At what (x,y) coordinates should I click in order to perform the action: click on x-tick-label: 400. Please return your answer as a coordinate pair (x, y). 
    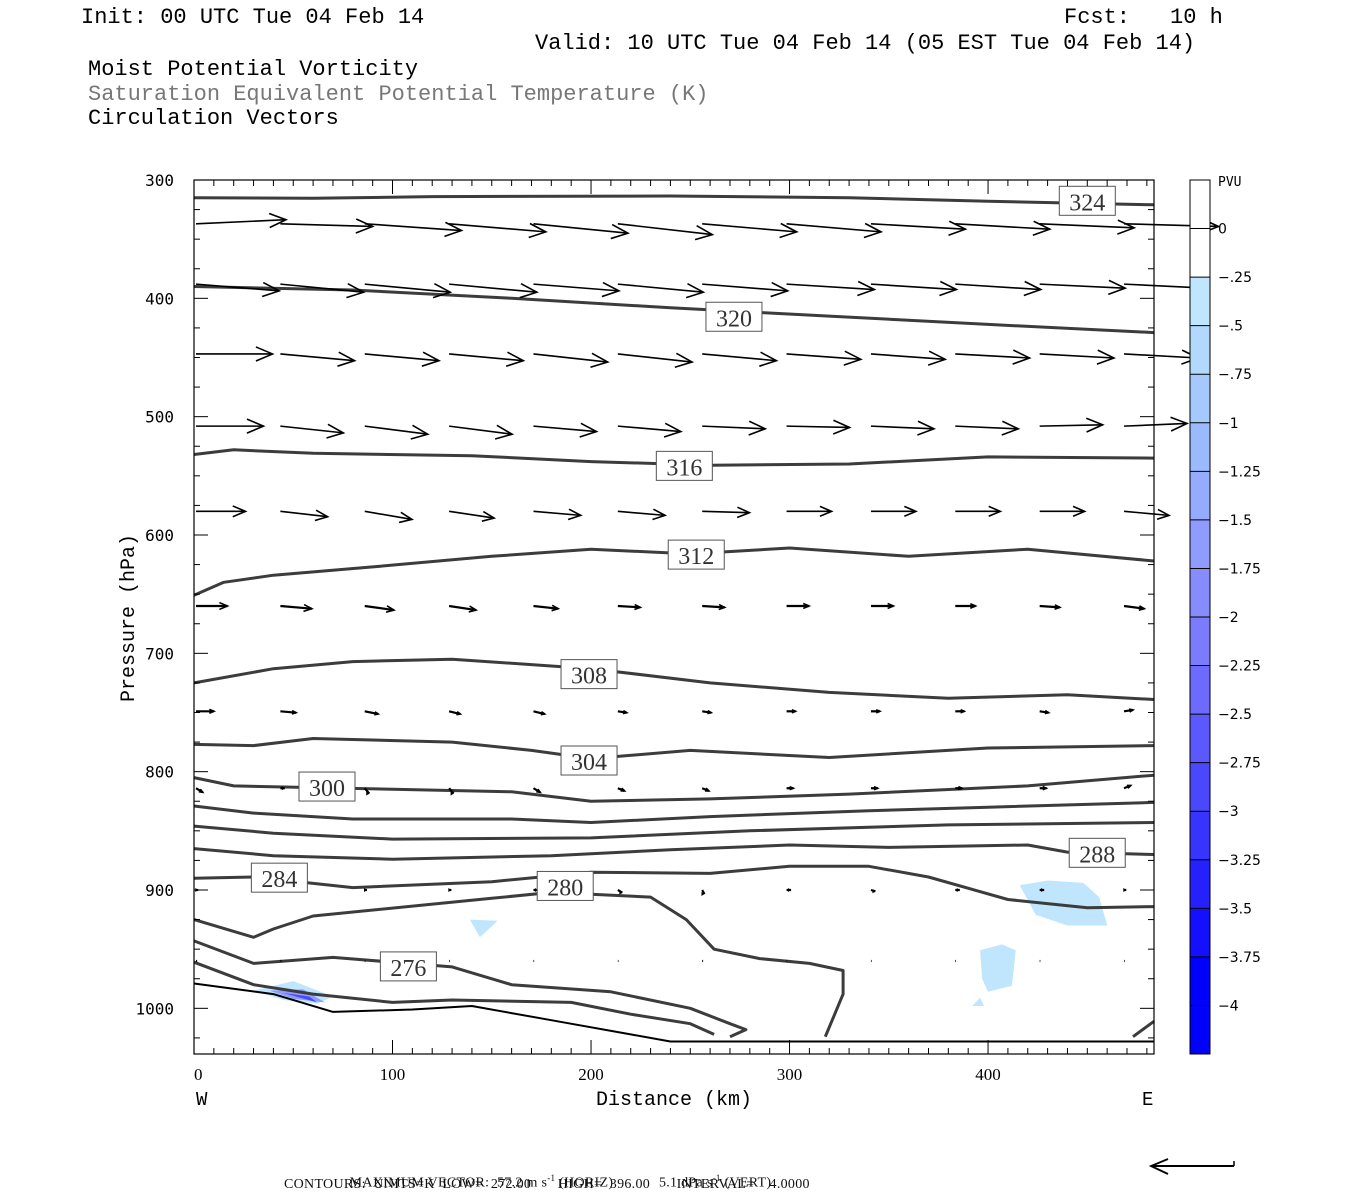
    Looking at the image, I should click on (988, 1074).